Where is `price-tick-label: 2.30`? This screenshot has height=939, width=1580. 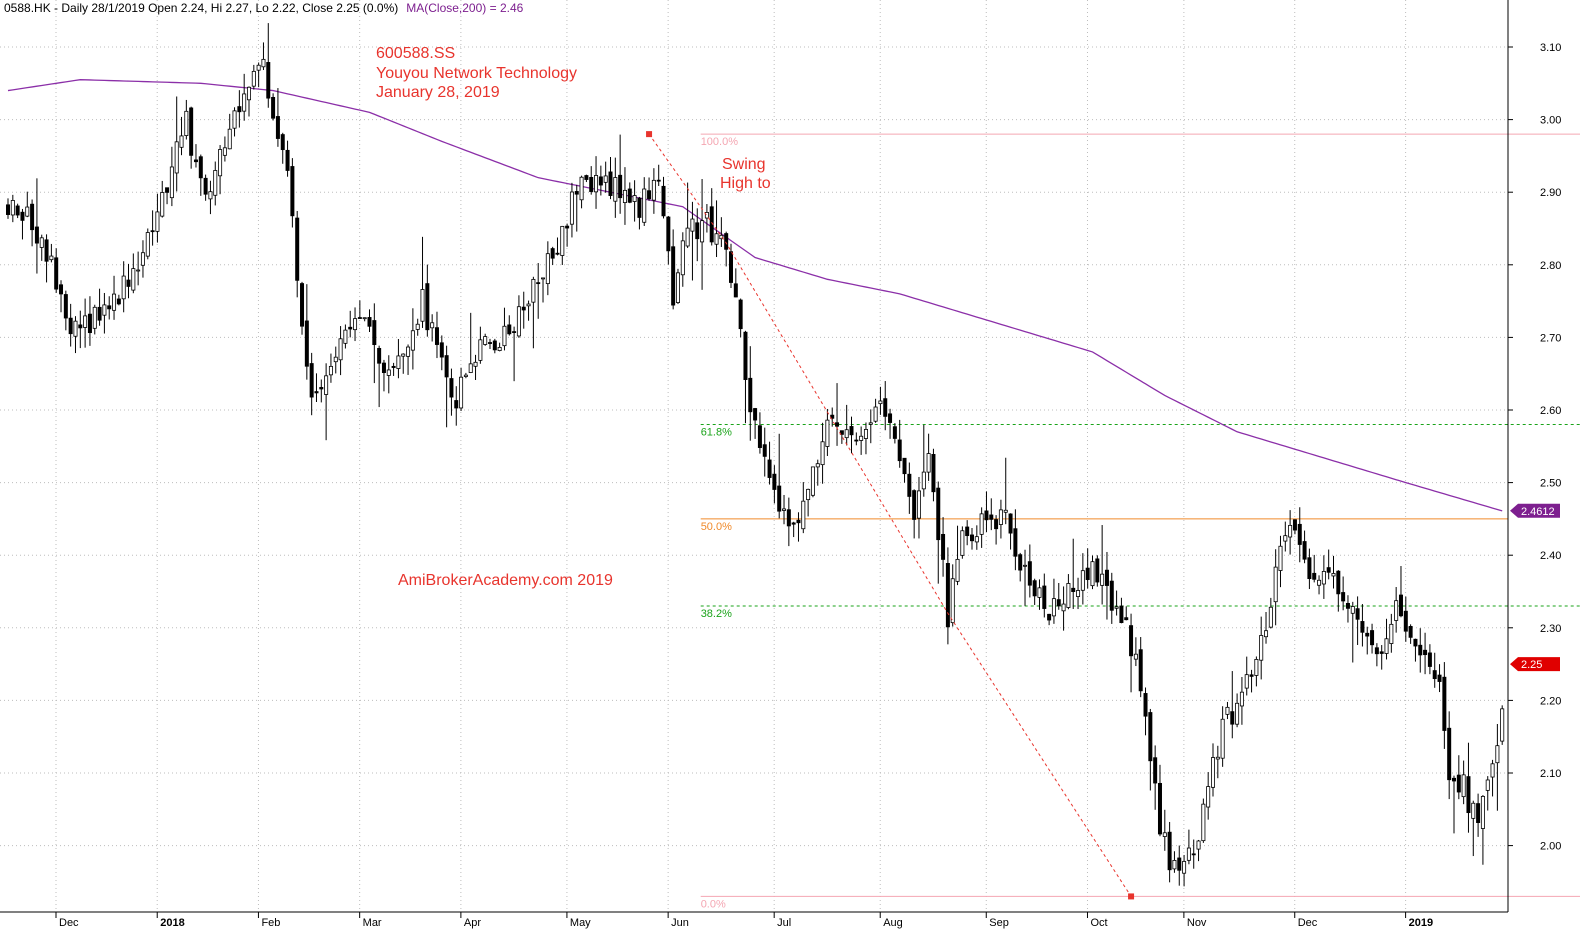 price-tick-label: 2.30 is located at coordinates (1550, 629).